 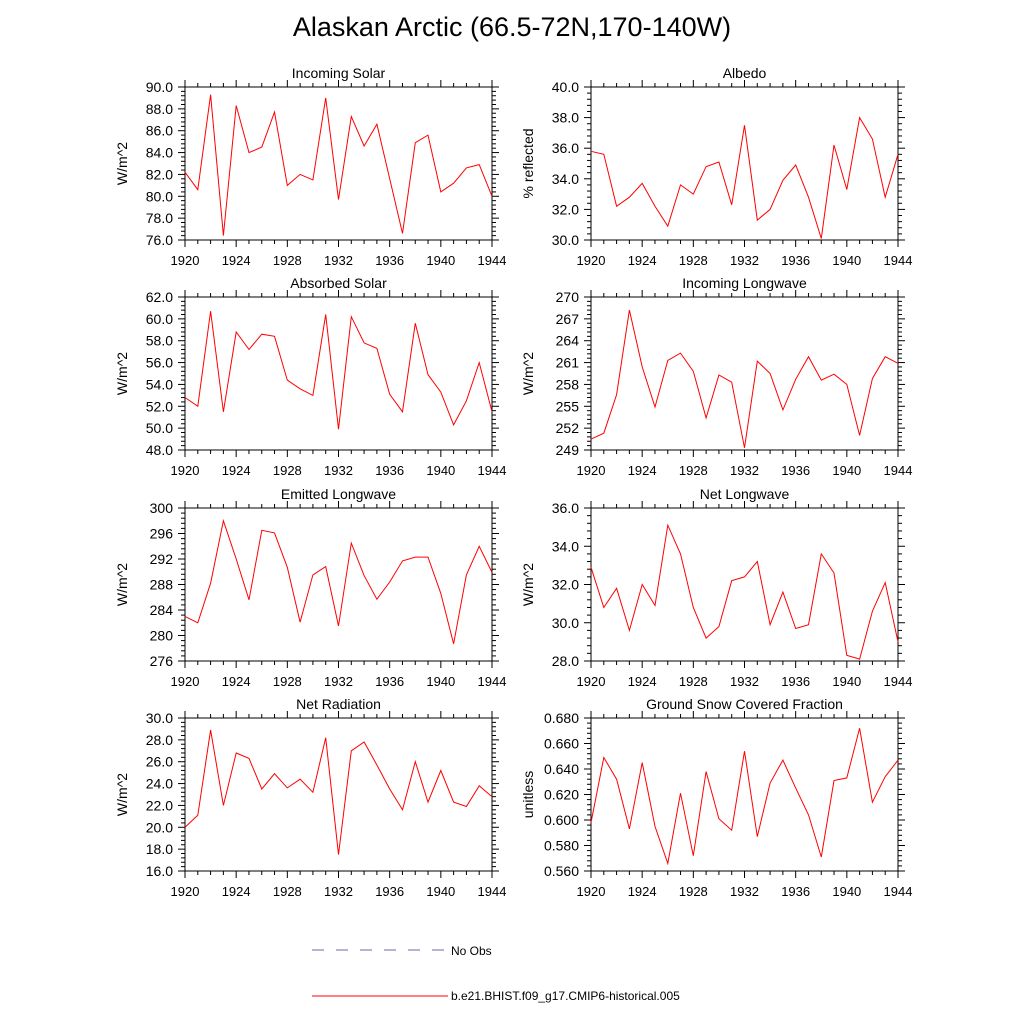 What do you see at coordinates (162, 534) in the screenshot?
I see `y-tick-label: 296` at bounding box center [162, 534].